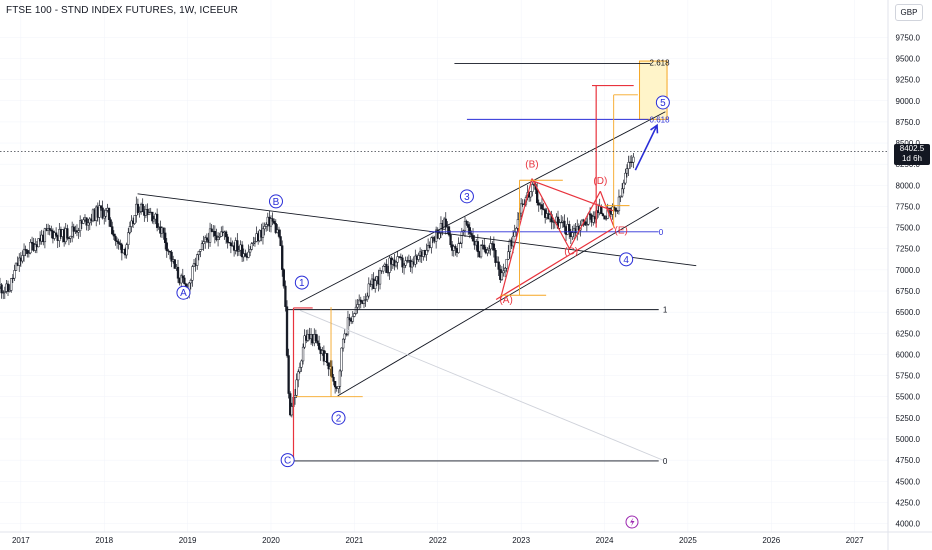 The height and width of the screenshot is (550, 932). Describe the element at coordinates (909, 12) in the screenshot. I see `currency-selector: GBP` at that location.